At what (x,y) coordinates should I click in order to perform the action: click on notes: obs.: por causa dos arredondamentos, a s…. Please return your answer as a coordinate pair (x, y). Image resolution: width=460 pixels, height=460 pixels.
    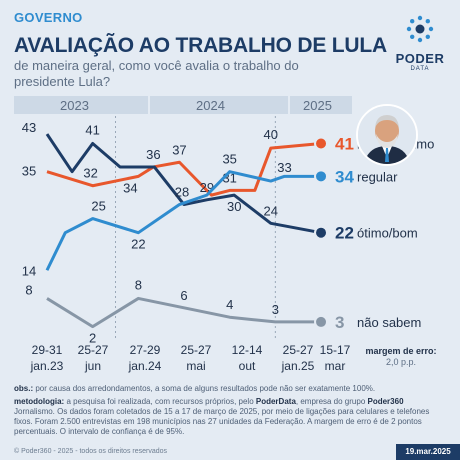
    Looking at the image, I should click on (230, 412).